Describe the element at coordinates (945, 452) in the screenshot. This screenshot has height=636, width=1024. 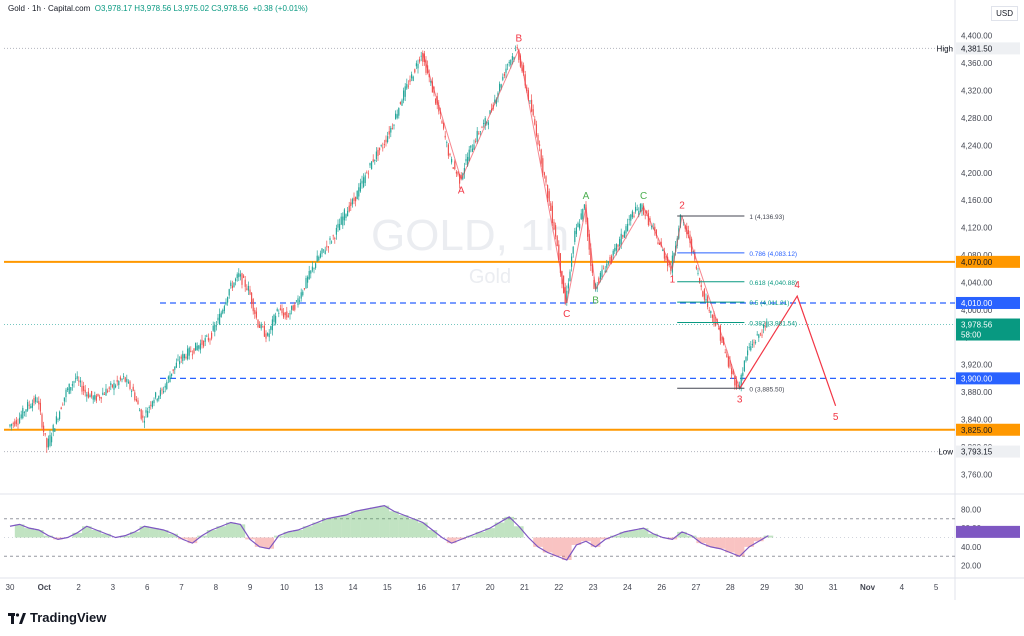
I see `low-label: Low` at that location.